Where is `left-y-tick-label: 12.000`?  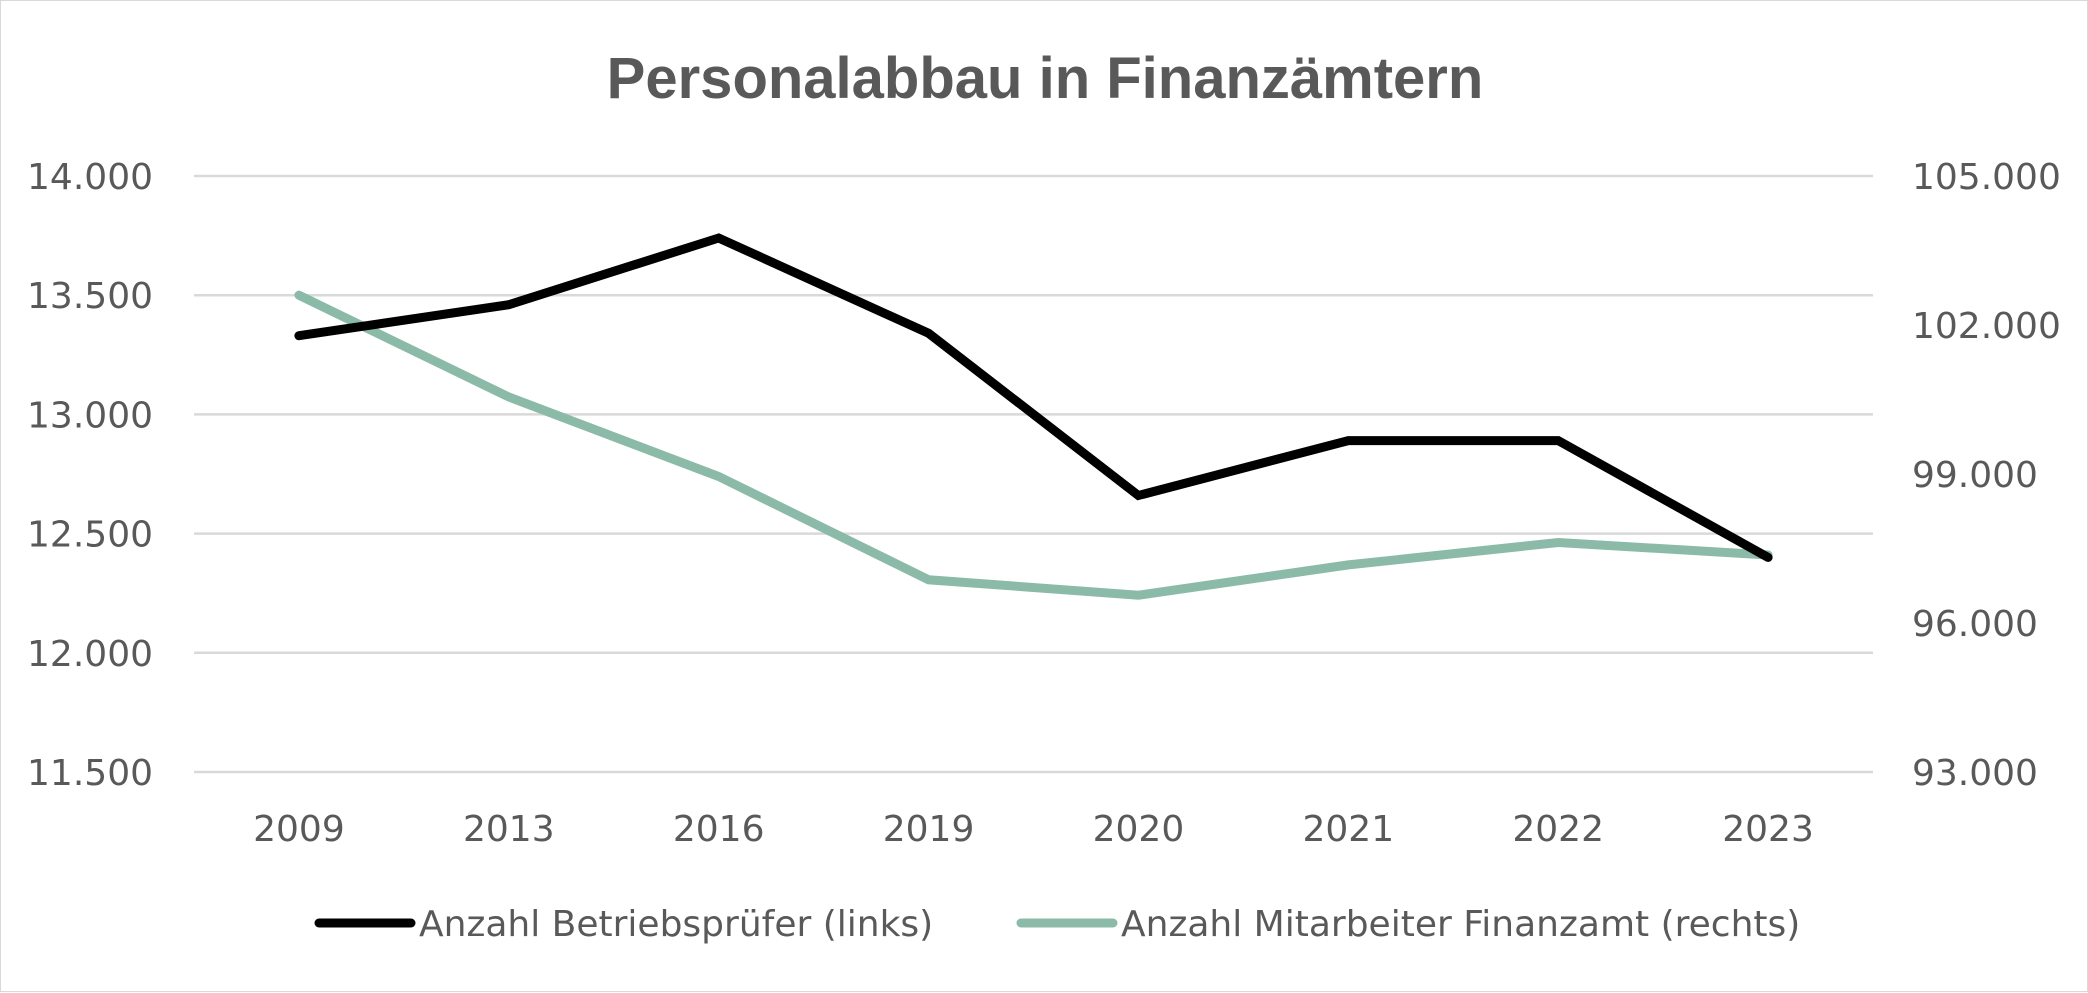 left-y-tick-label: 12.000 is located at coordinates (90, 654).